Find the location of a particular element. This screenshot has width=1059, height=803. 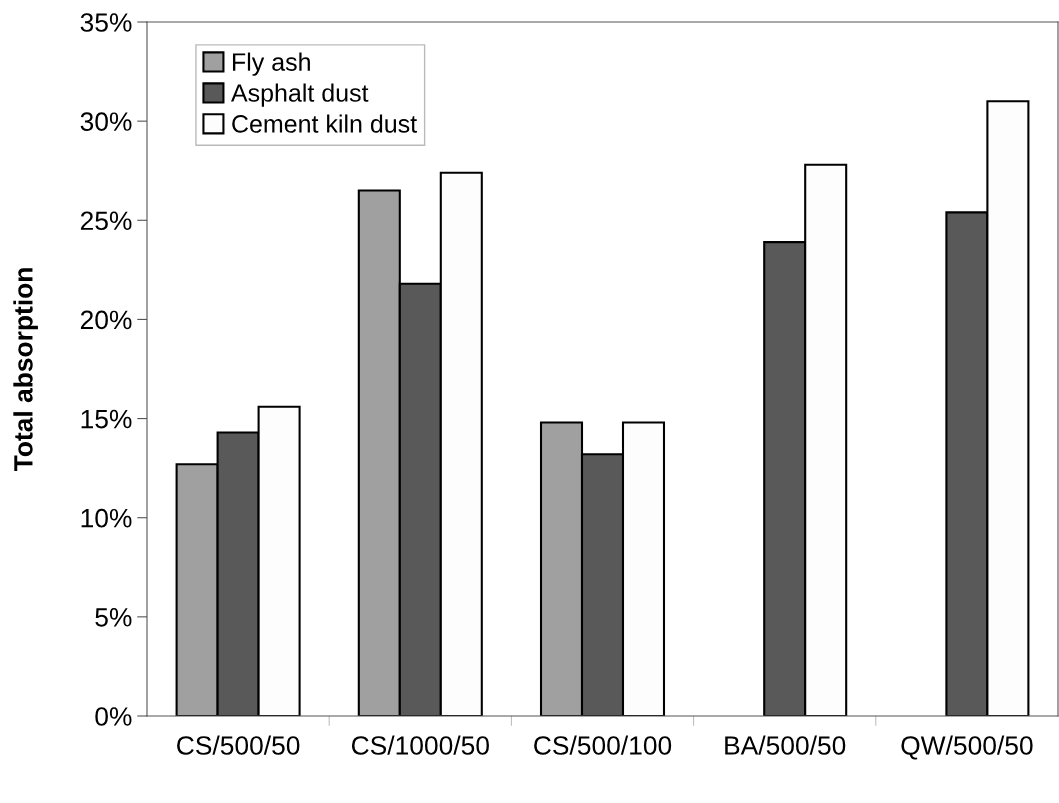

y-tick-label: 10% is located at coordinates (106, 518).